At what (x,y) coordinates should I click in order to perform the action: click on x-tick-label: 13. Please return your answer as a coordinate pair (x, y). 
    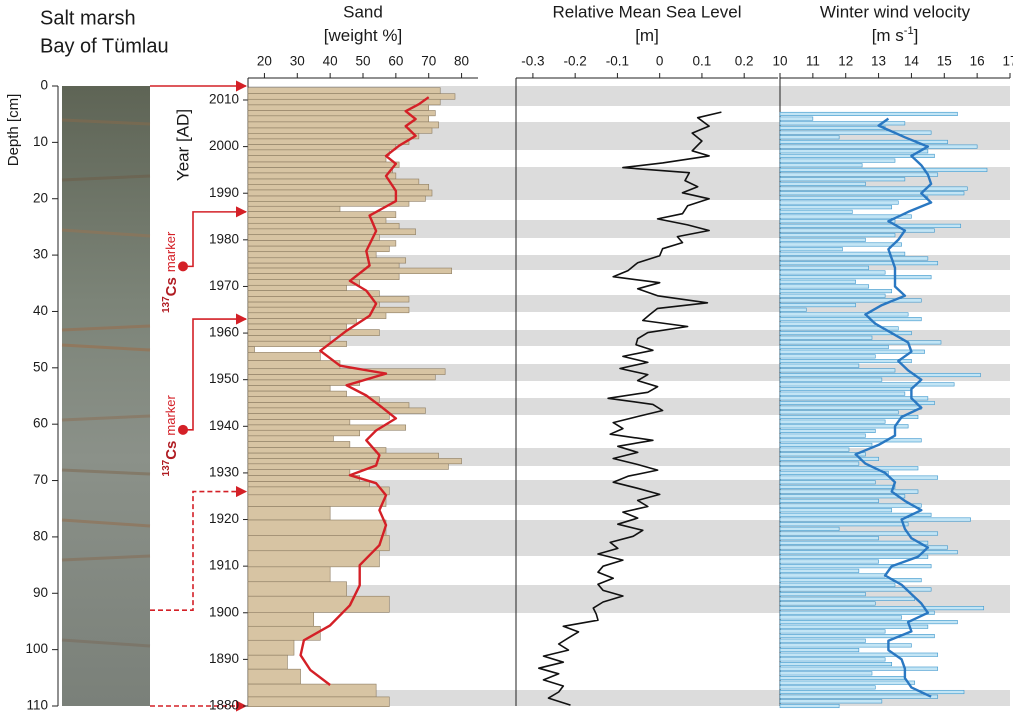
    Looking at the image, I should click on (878, 61).